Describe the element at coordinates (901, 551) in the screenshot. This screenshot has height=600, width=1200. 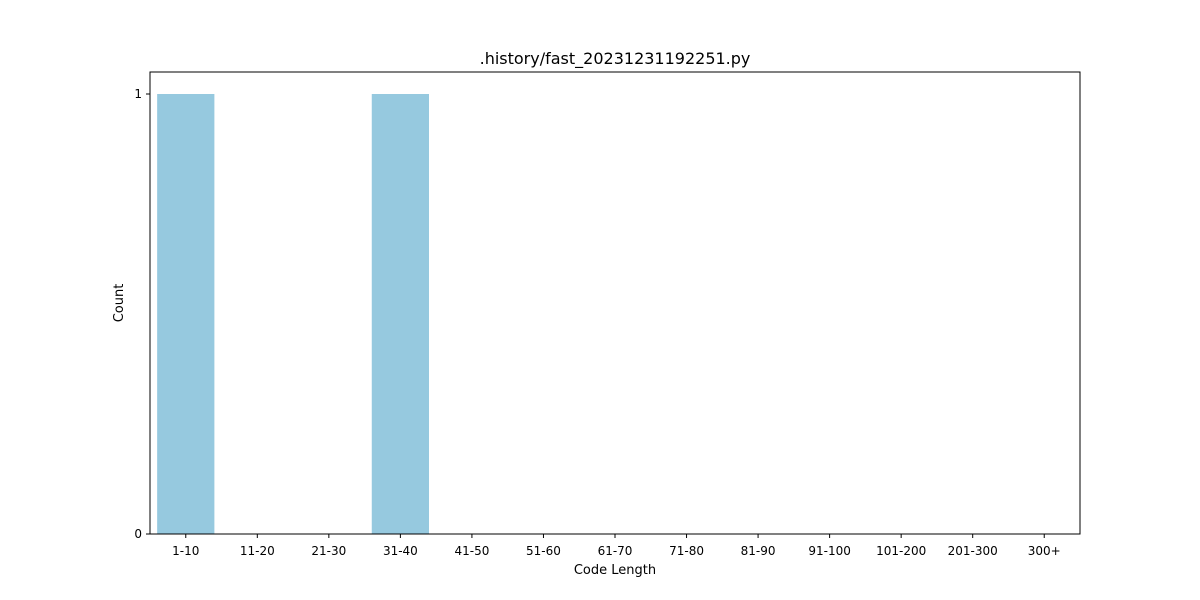
I see `x-tick-label: 101-200` at that location.